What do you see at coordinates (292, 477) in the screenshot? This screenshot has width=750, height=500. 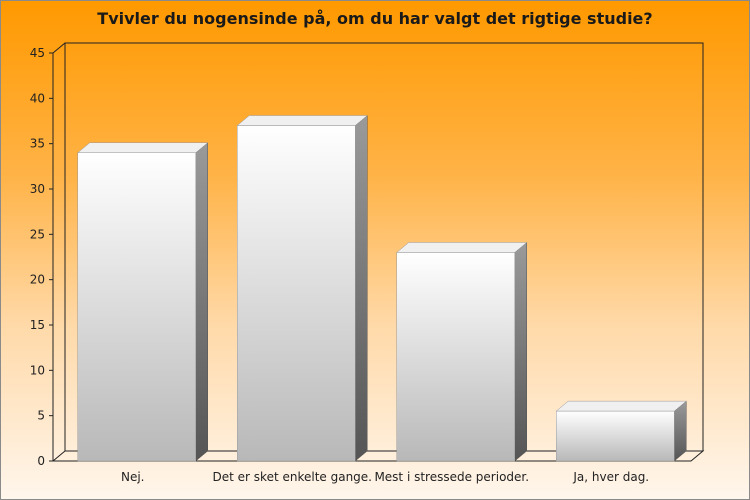 I see `x-tick-label: Det er sket enkelte gange.` at bounding box center [292, 477].